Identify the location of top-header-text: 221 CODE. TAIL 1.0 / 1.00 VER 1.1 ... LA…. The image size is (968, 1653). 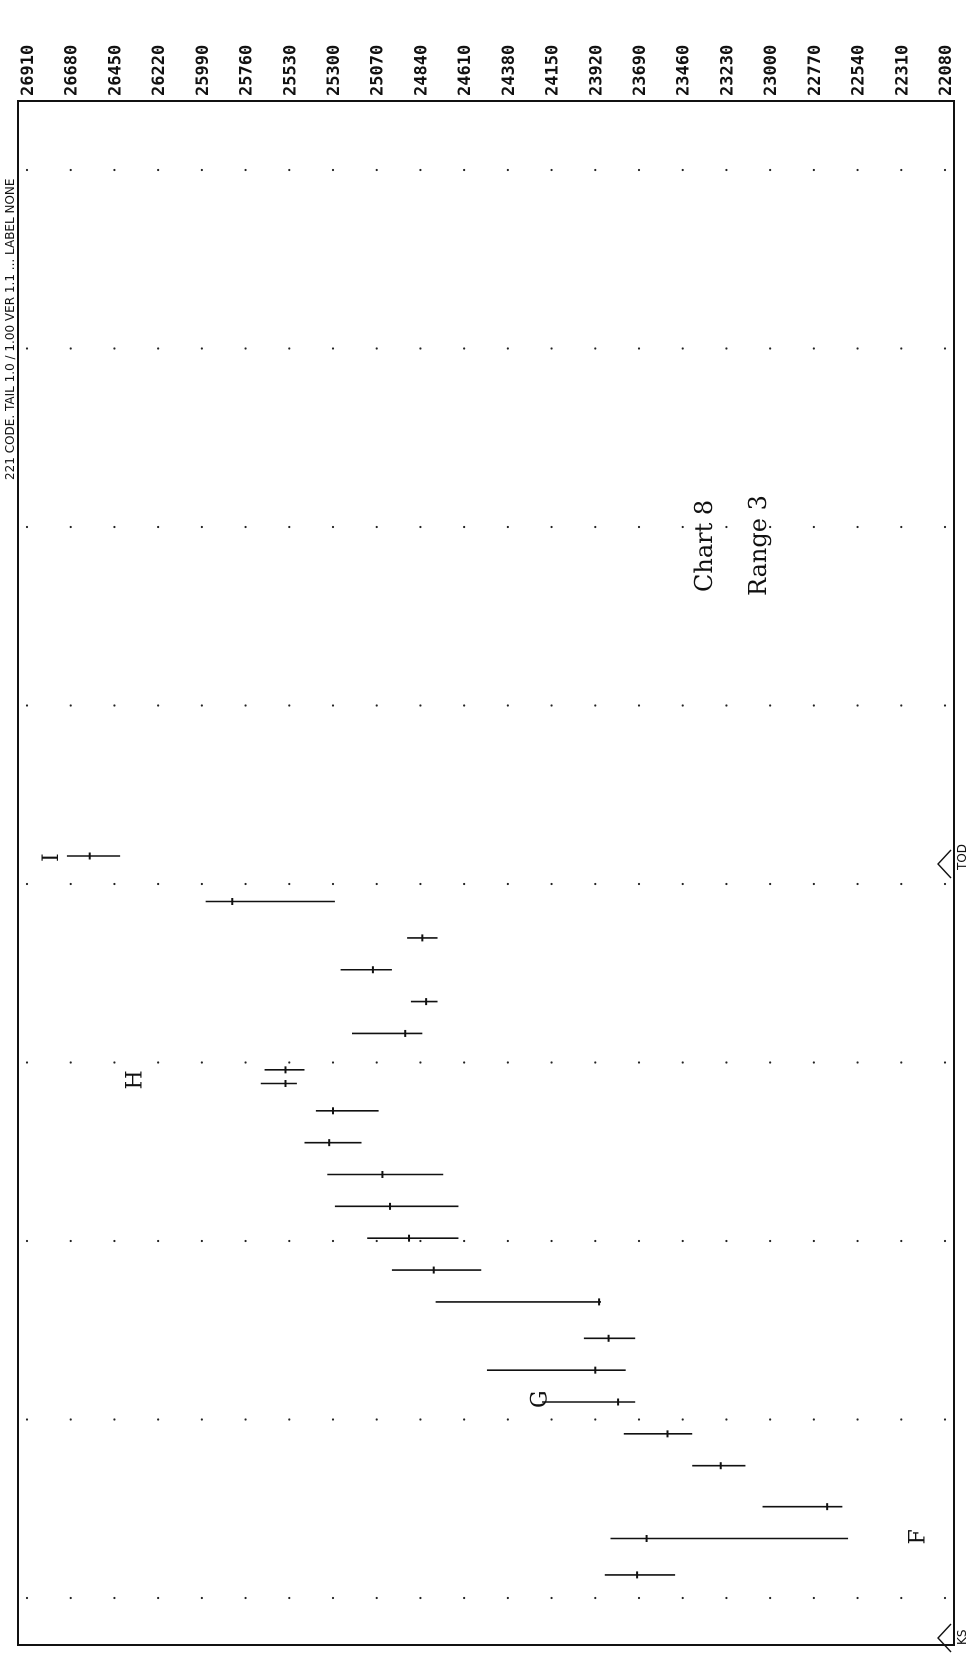
(10, 330).